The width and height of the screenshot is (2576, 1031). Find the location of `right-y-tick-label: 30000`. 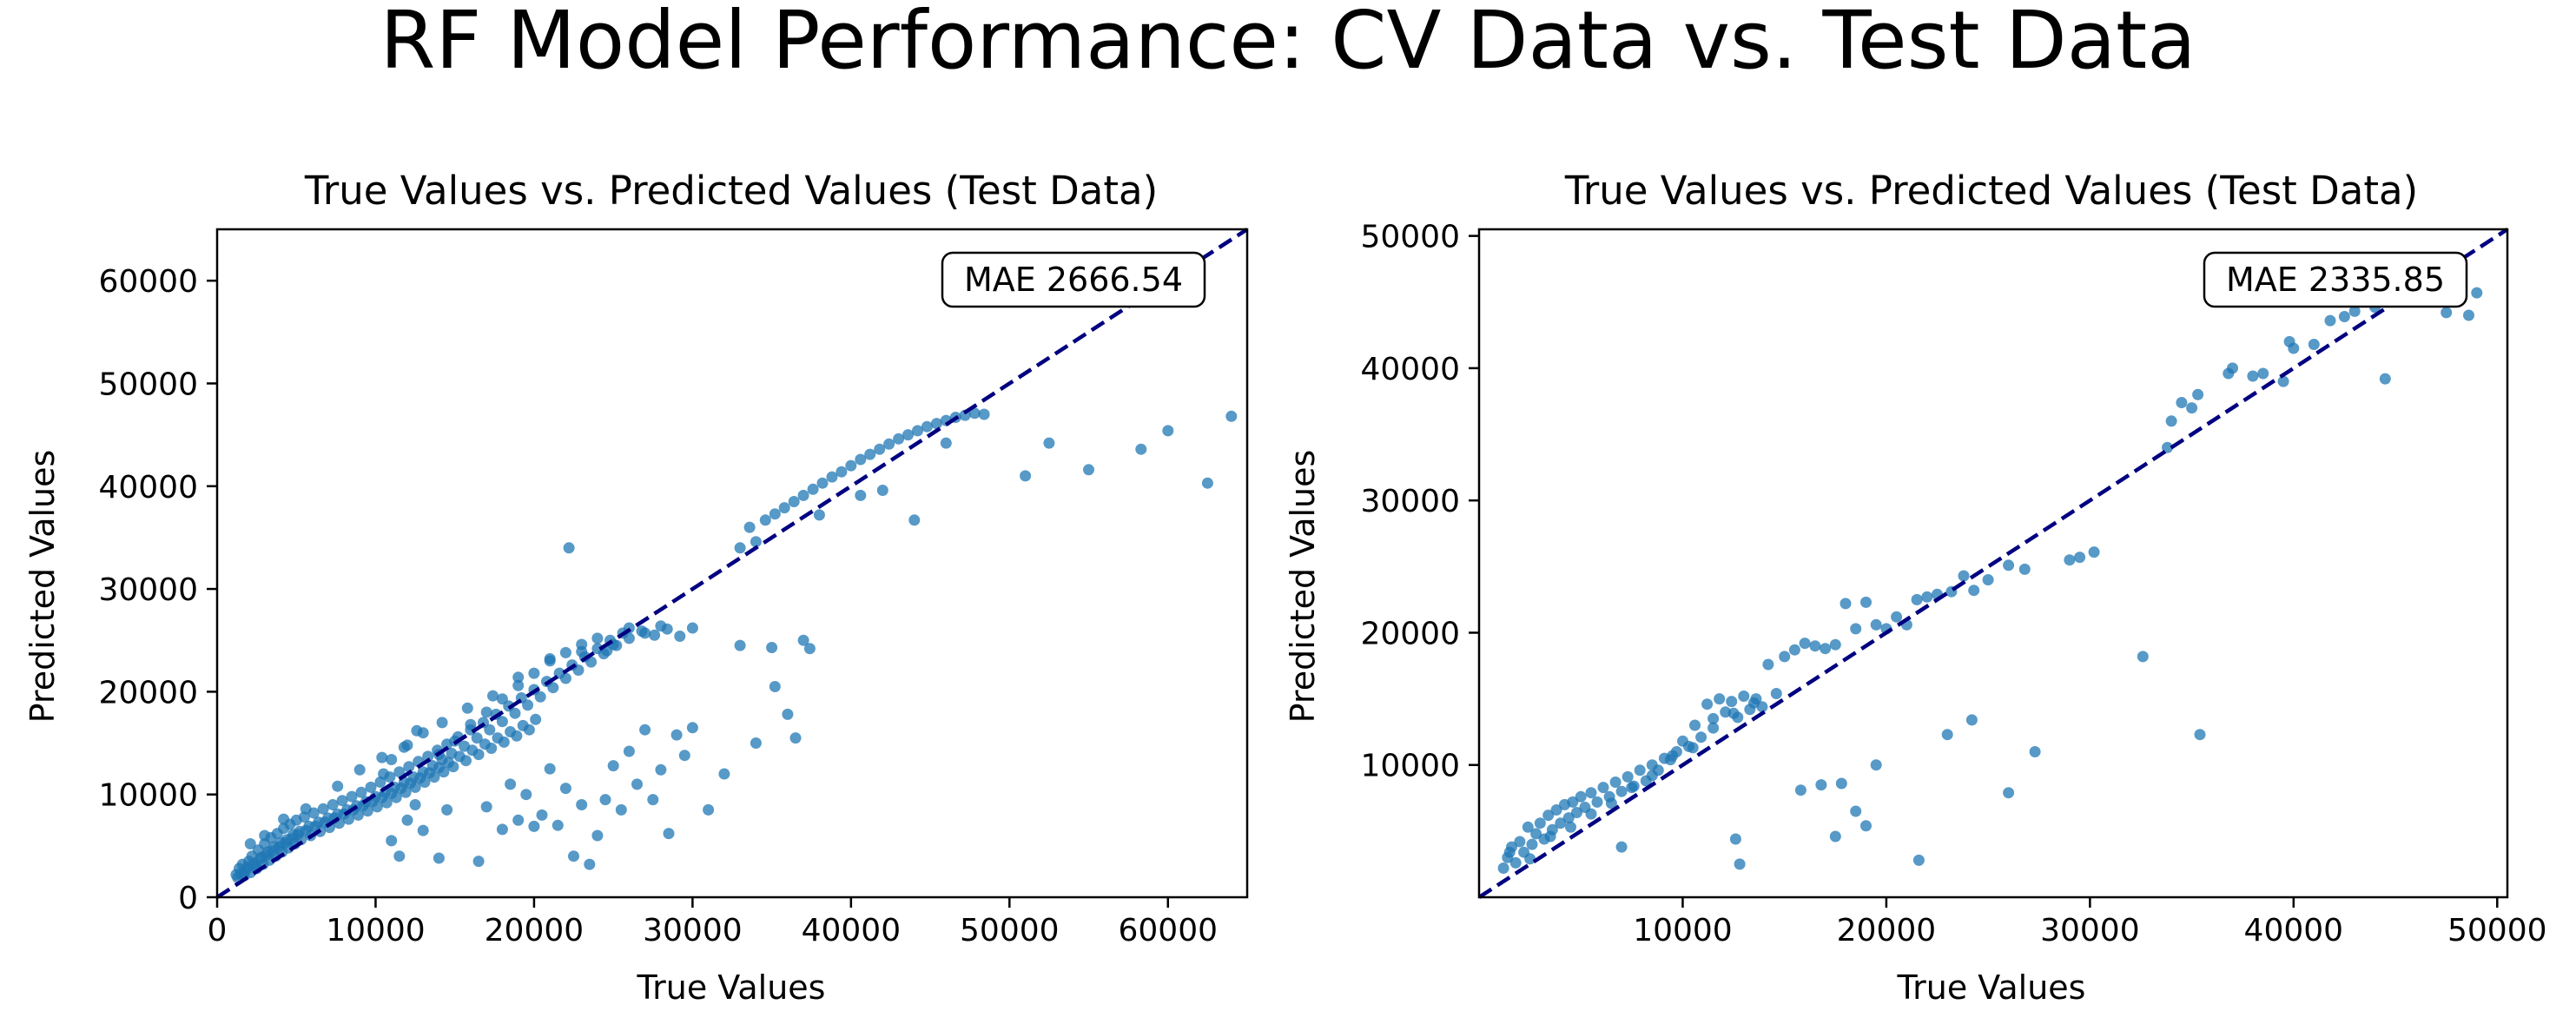

right-y-tick-label: 30000 is located at coordinates (1410, 501).